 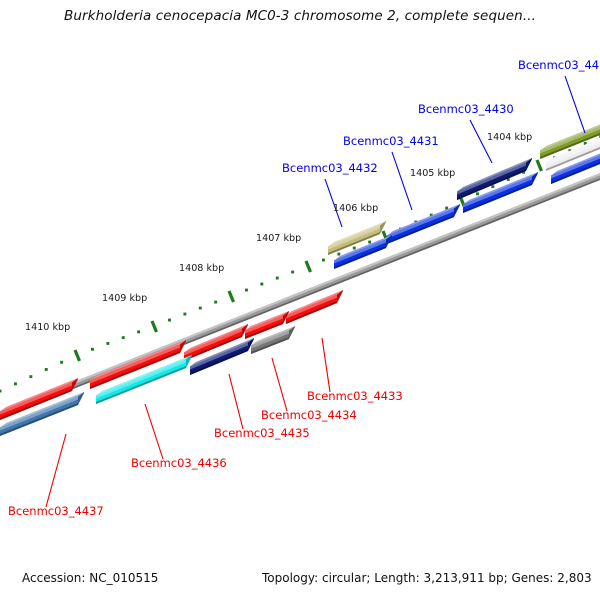 I want to click on gene-label-bcenmc03_4436: Bcenmc03_4436, so click(x=179, y=463).